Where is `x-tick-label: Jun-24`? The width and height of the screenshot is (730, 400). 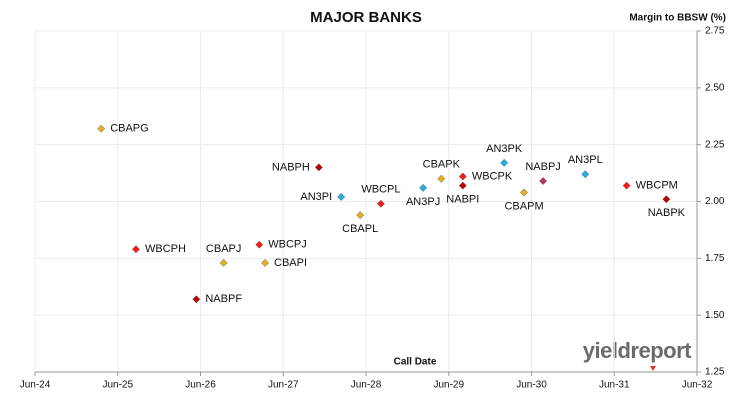 x-tick-label: Jun-24 is located at coordinates (35, 385).